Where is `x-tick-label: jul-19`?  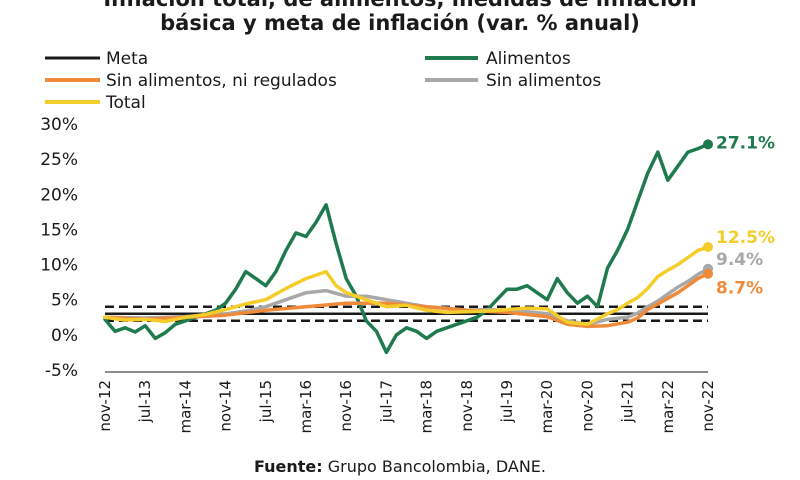
x-tick-label: jul-19 is located at coordinates (507, 401).